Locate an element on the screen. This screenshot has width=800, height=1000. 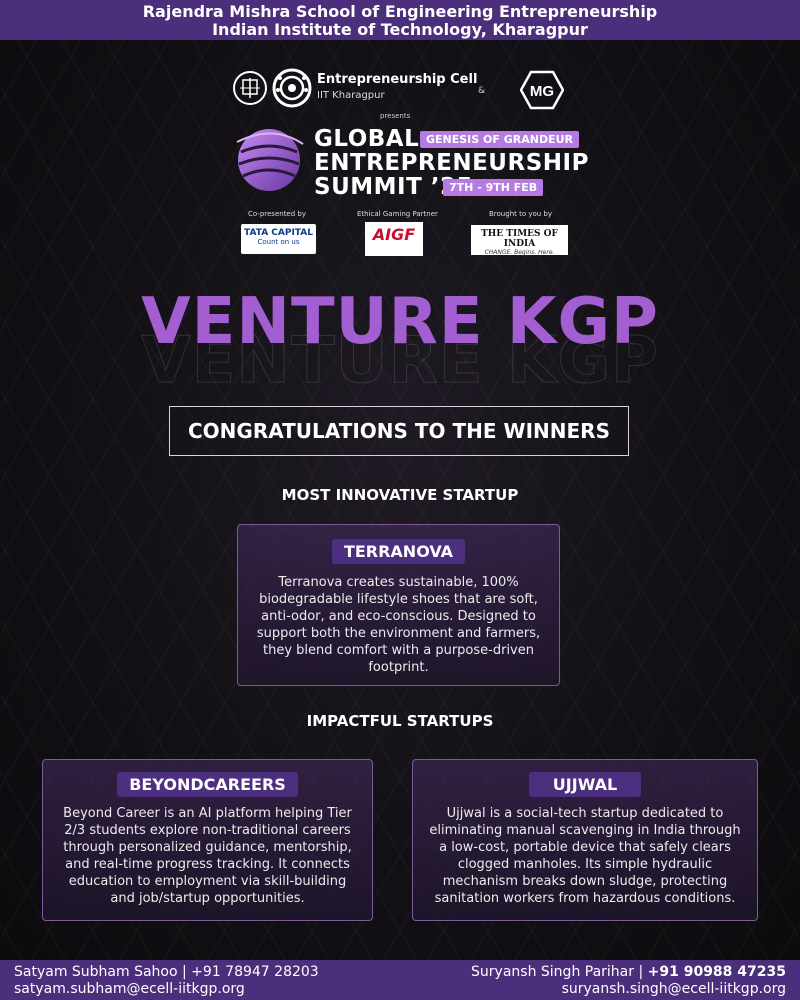
globe-icon is located at coordinates (270, 160).